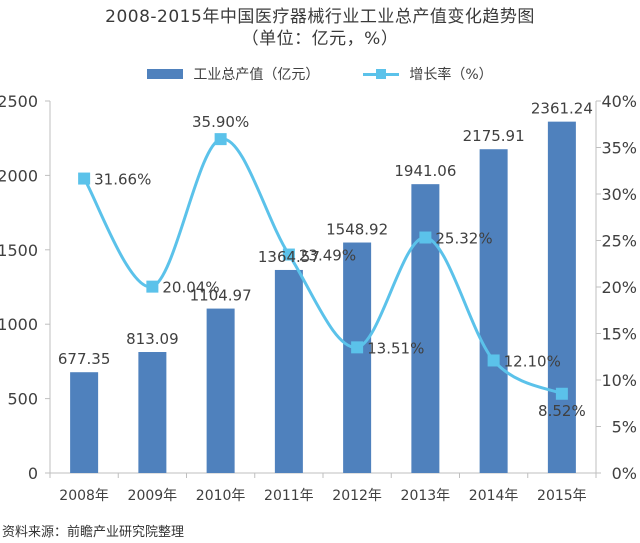 This screenshot has height=543, width=640. Describe the element at coordinates (357, 230) in the screenshot. I see `bar-value-label: 1548.92` at that location.